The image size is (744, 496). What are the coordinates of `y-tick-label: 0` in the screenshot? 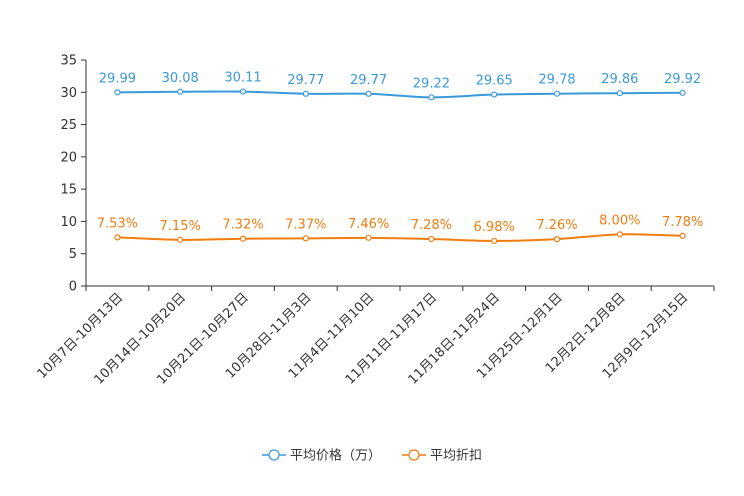 It's located at (73, 287).